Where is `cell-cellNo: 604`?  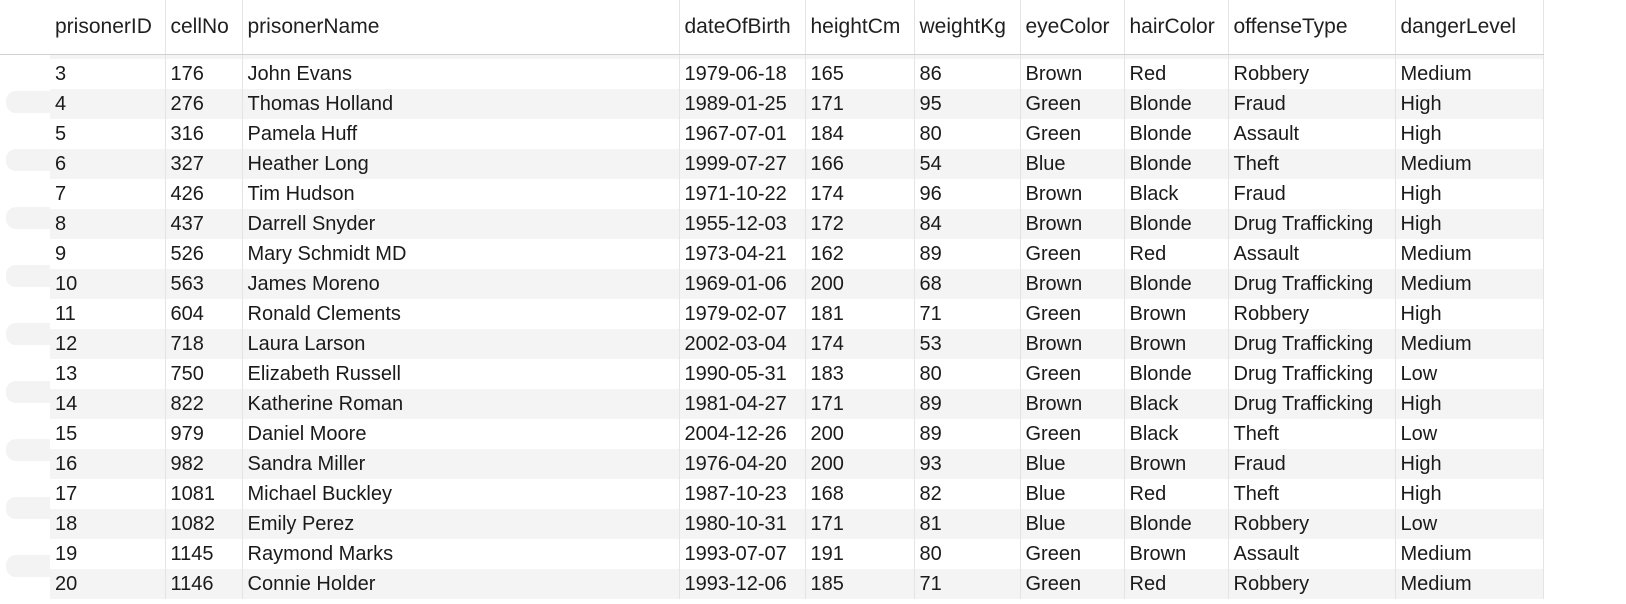
cell-cellNo: 604 is located at coordinates (204, 314).